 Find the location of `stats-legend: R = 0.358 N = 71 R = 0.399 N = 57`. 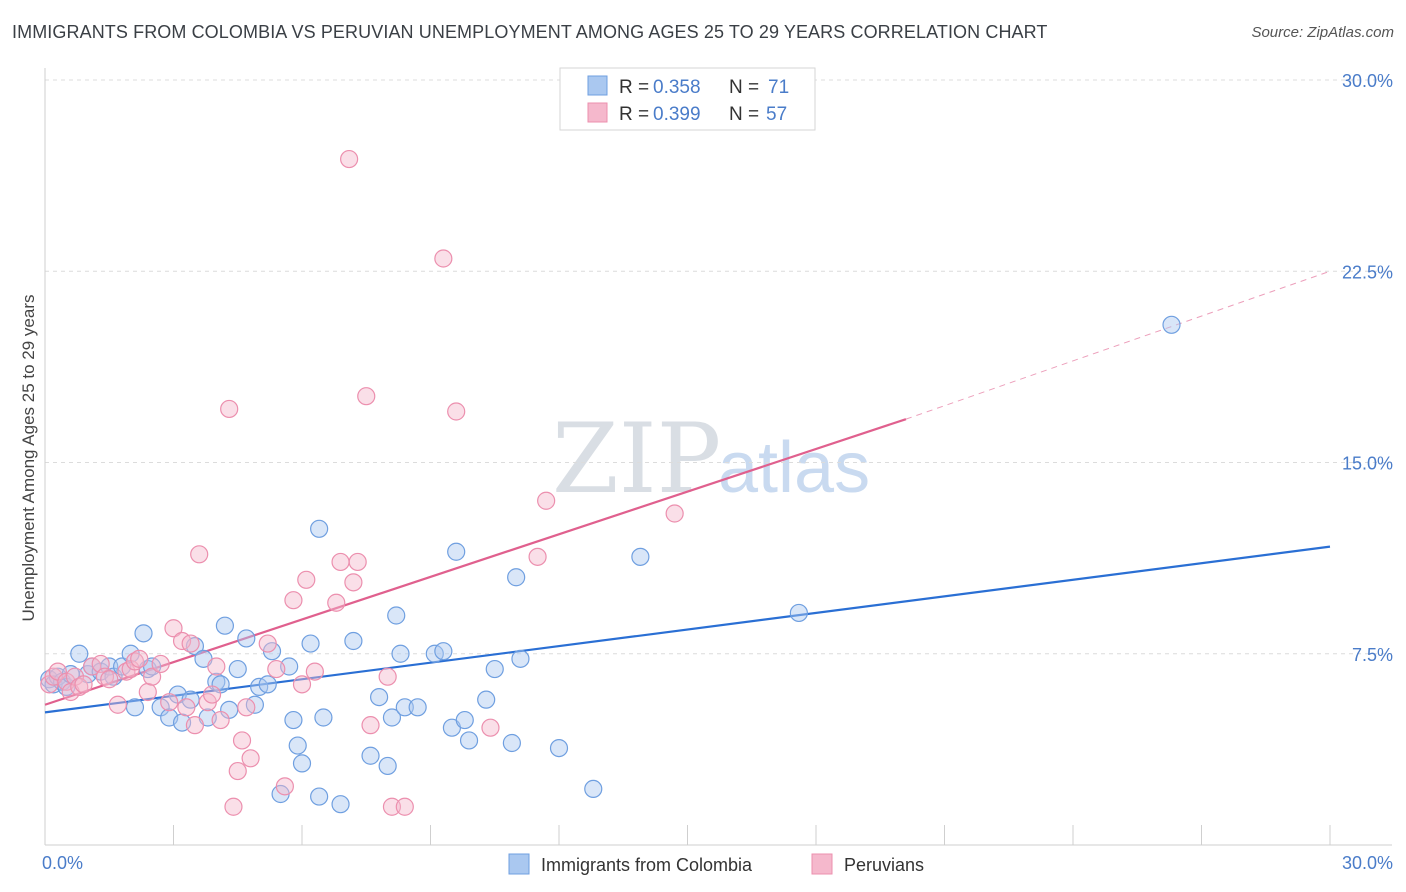

stats-legend: R = 0.358 N = 71 R = 0.399 N = 57 is located at coordinates (687, 99).